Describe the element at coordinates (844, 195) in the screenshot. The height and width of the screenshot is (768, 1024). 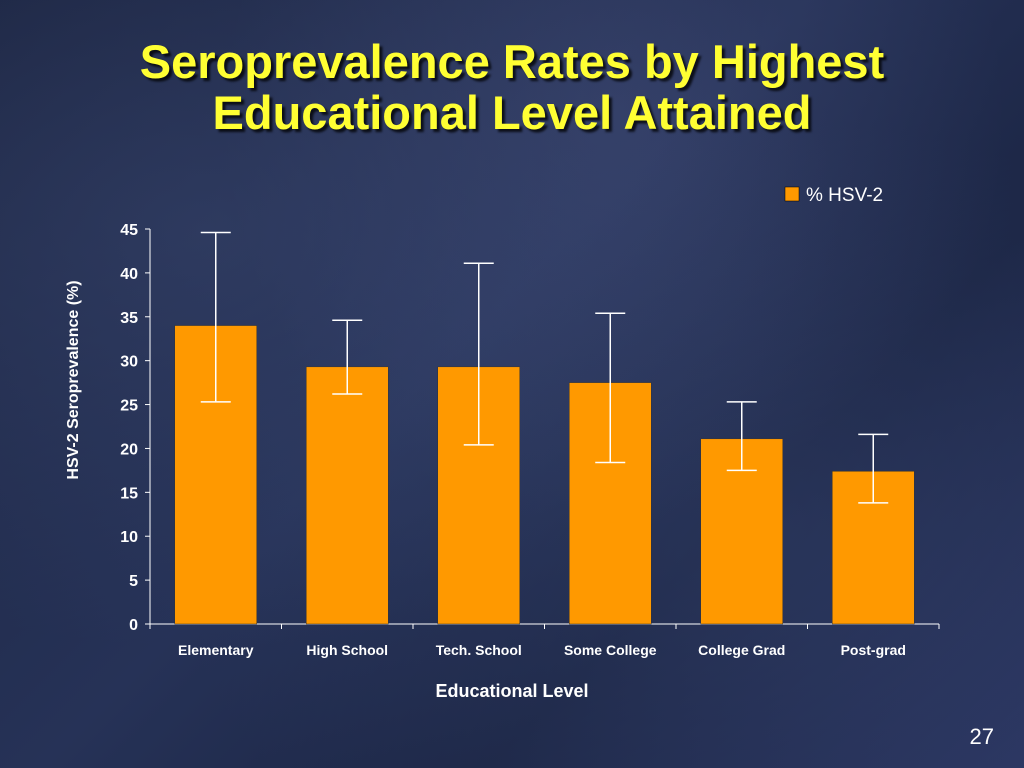
I see `legend-label: % HSV-2` at that location.